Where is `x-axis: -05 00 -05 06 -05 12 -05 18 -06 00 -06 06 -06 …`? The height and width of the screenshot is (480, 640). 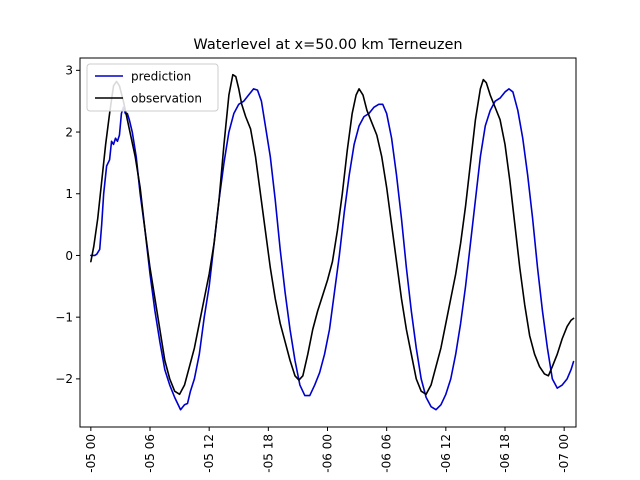 x-axis: -05 00 -05 06 -05 12 -05 18 -06 00 -06 06 -06 … is located at coordinates (327, 450).